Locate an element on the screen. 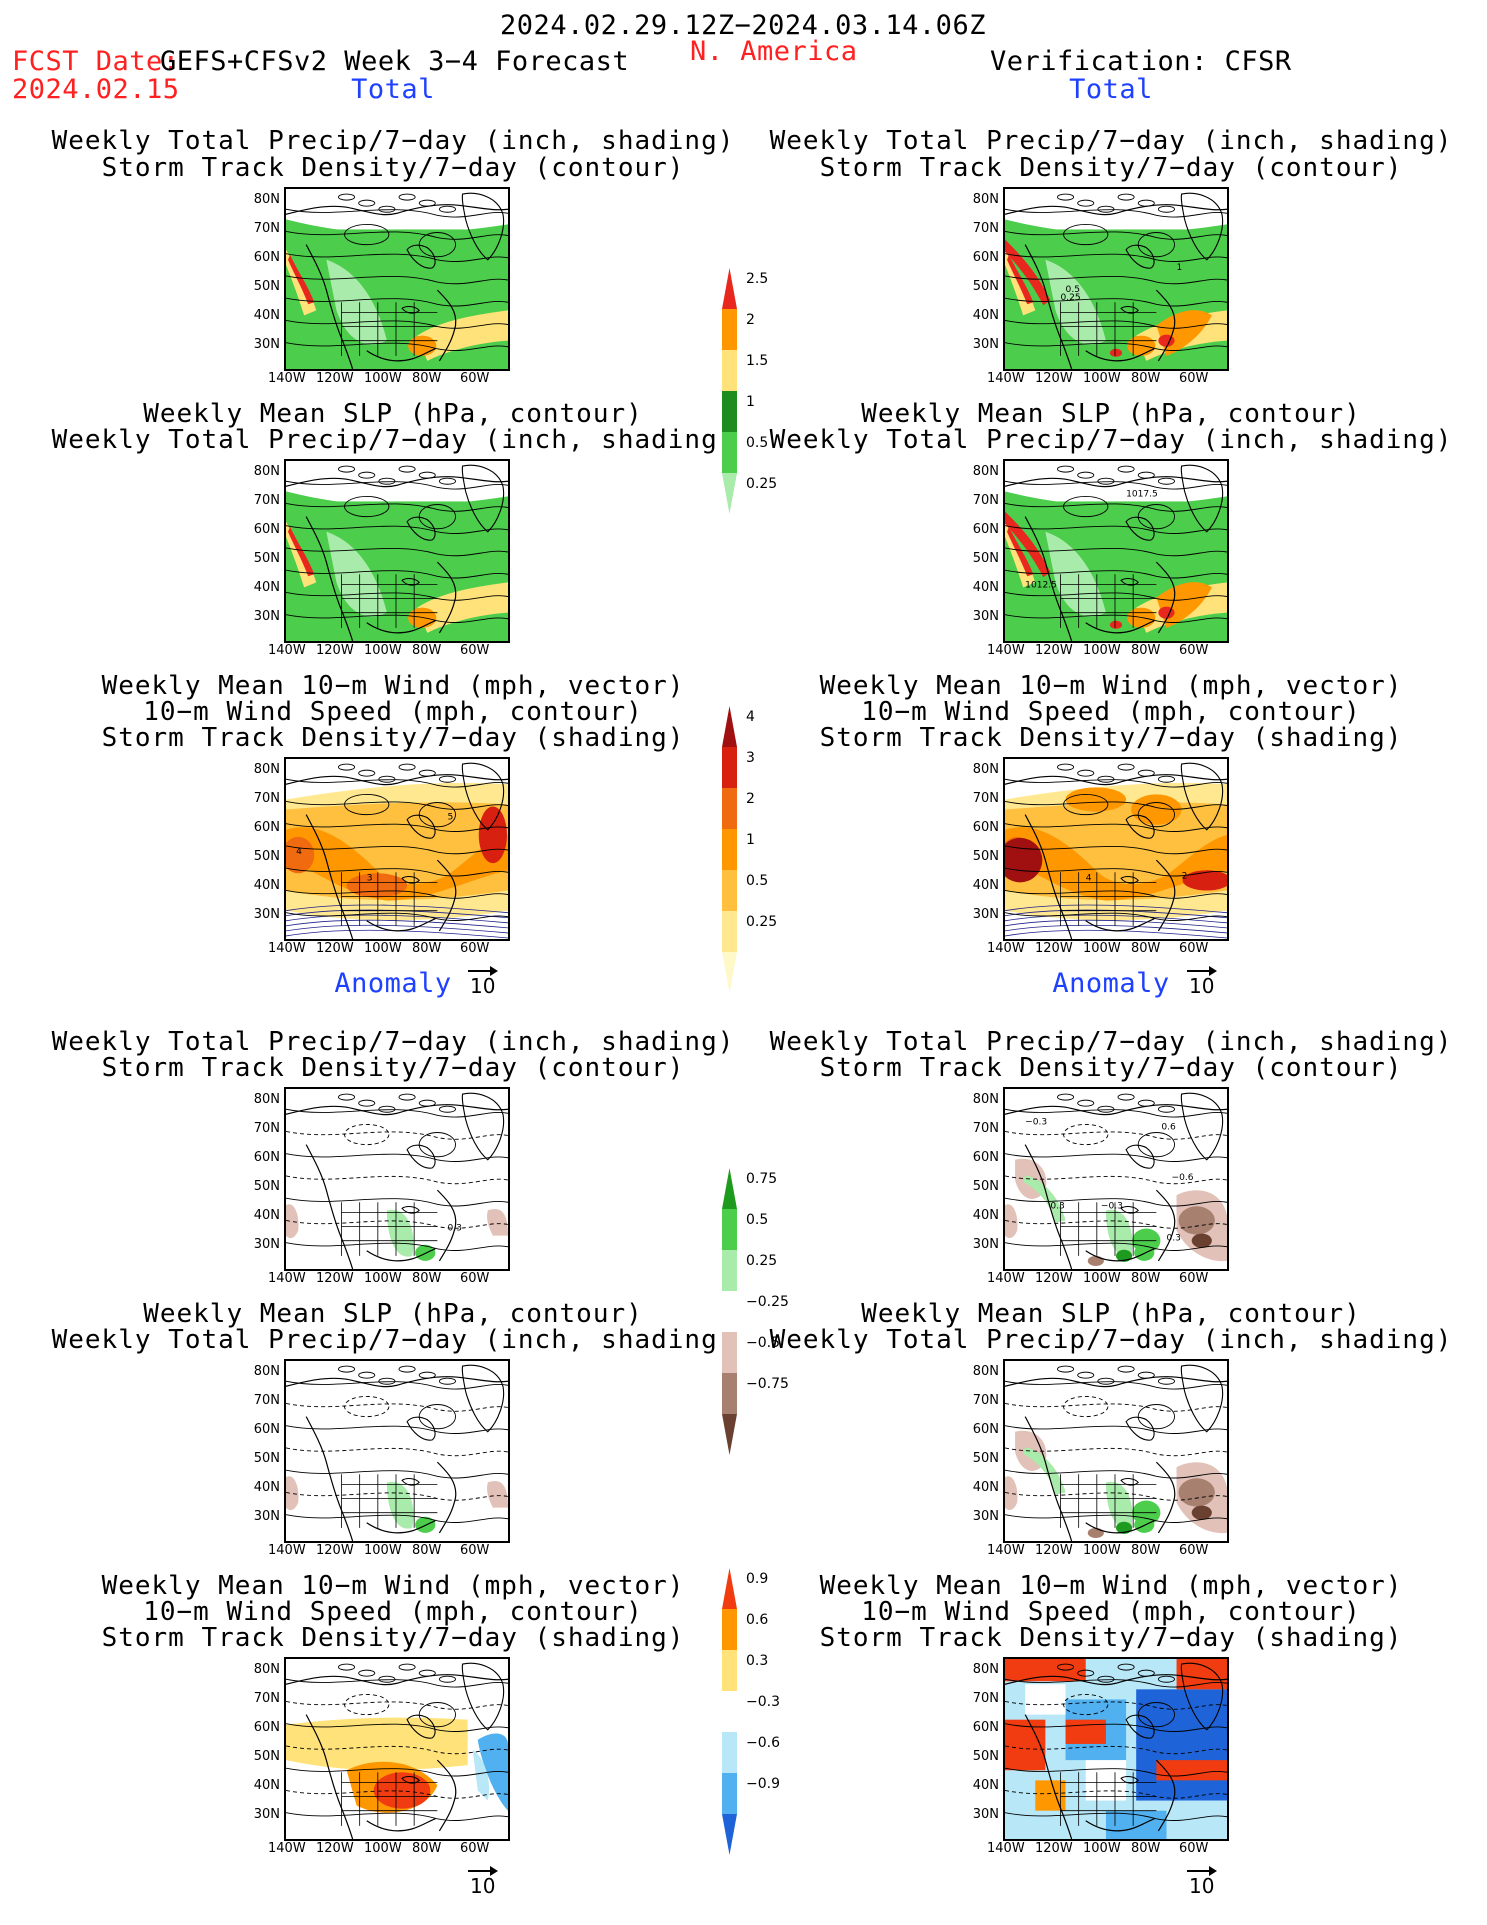  colorbar-tick-label: −0.25 is located at coordinates (767, 1302).